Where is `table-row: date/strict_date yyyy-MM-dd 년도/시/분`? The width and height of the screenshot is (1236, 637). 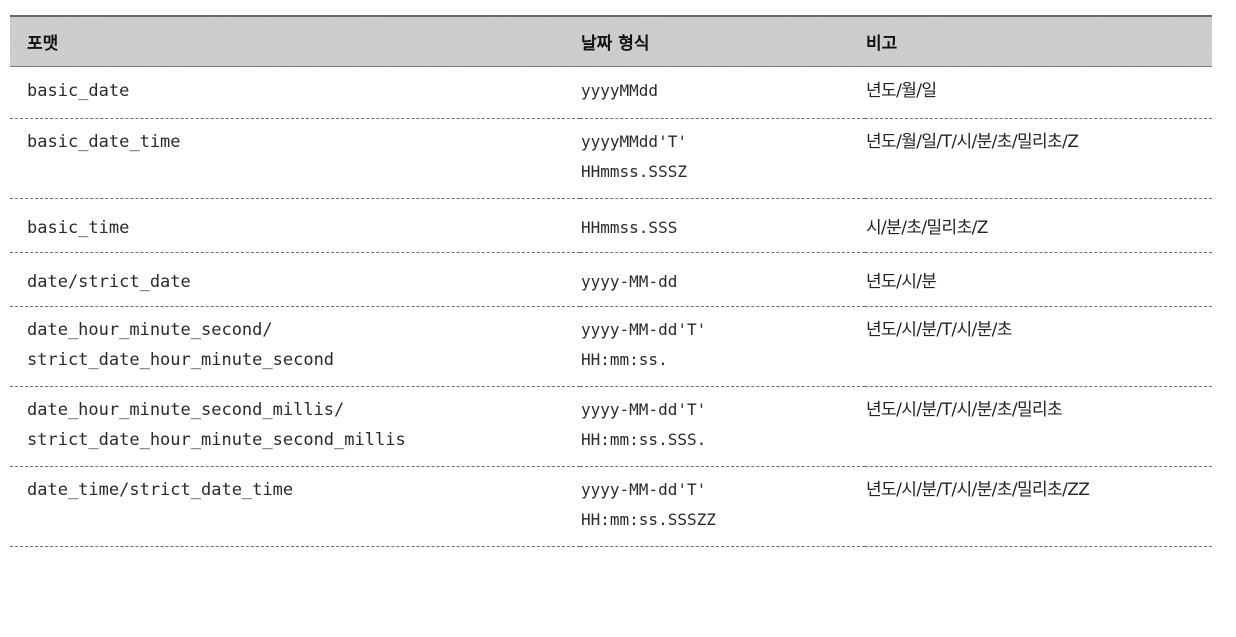 table-row: date/strict_date yyyy-MM-dd 년도/시/분 is located at coordinates (611, 279).